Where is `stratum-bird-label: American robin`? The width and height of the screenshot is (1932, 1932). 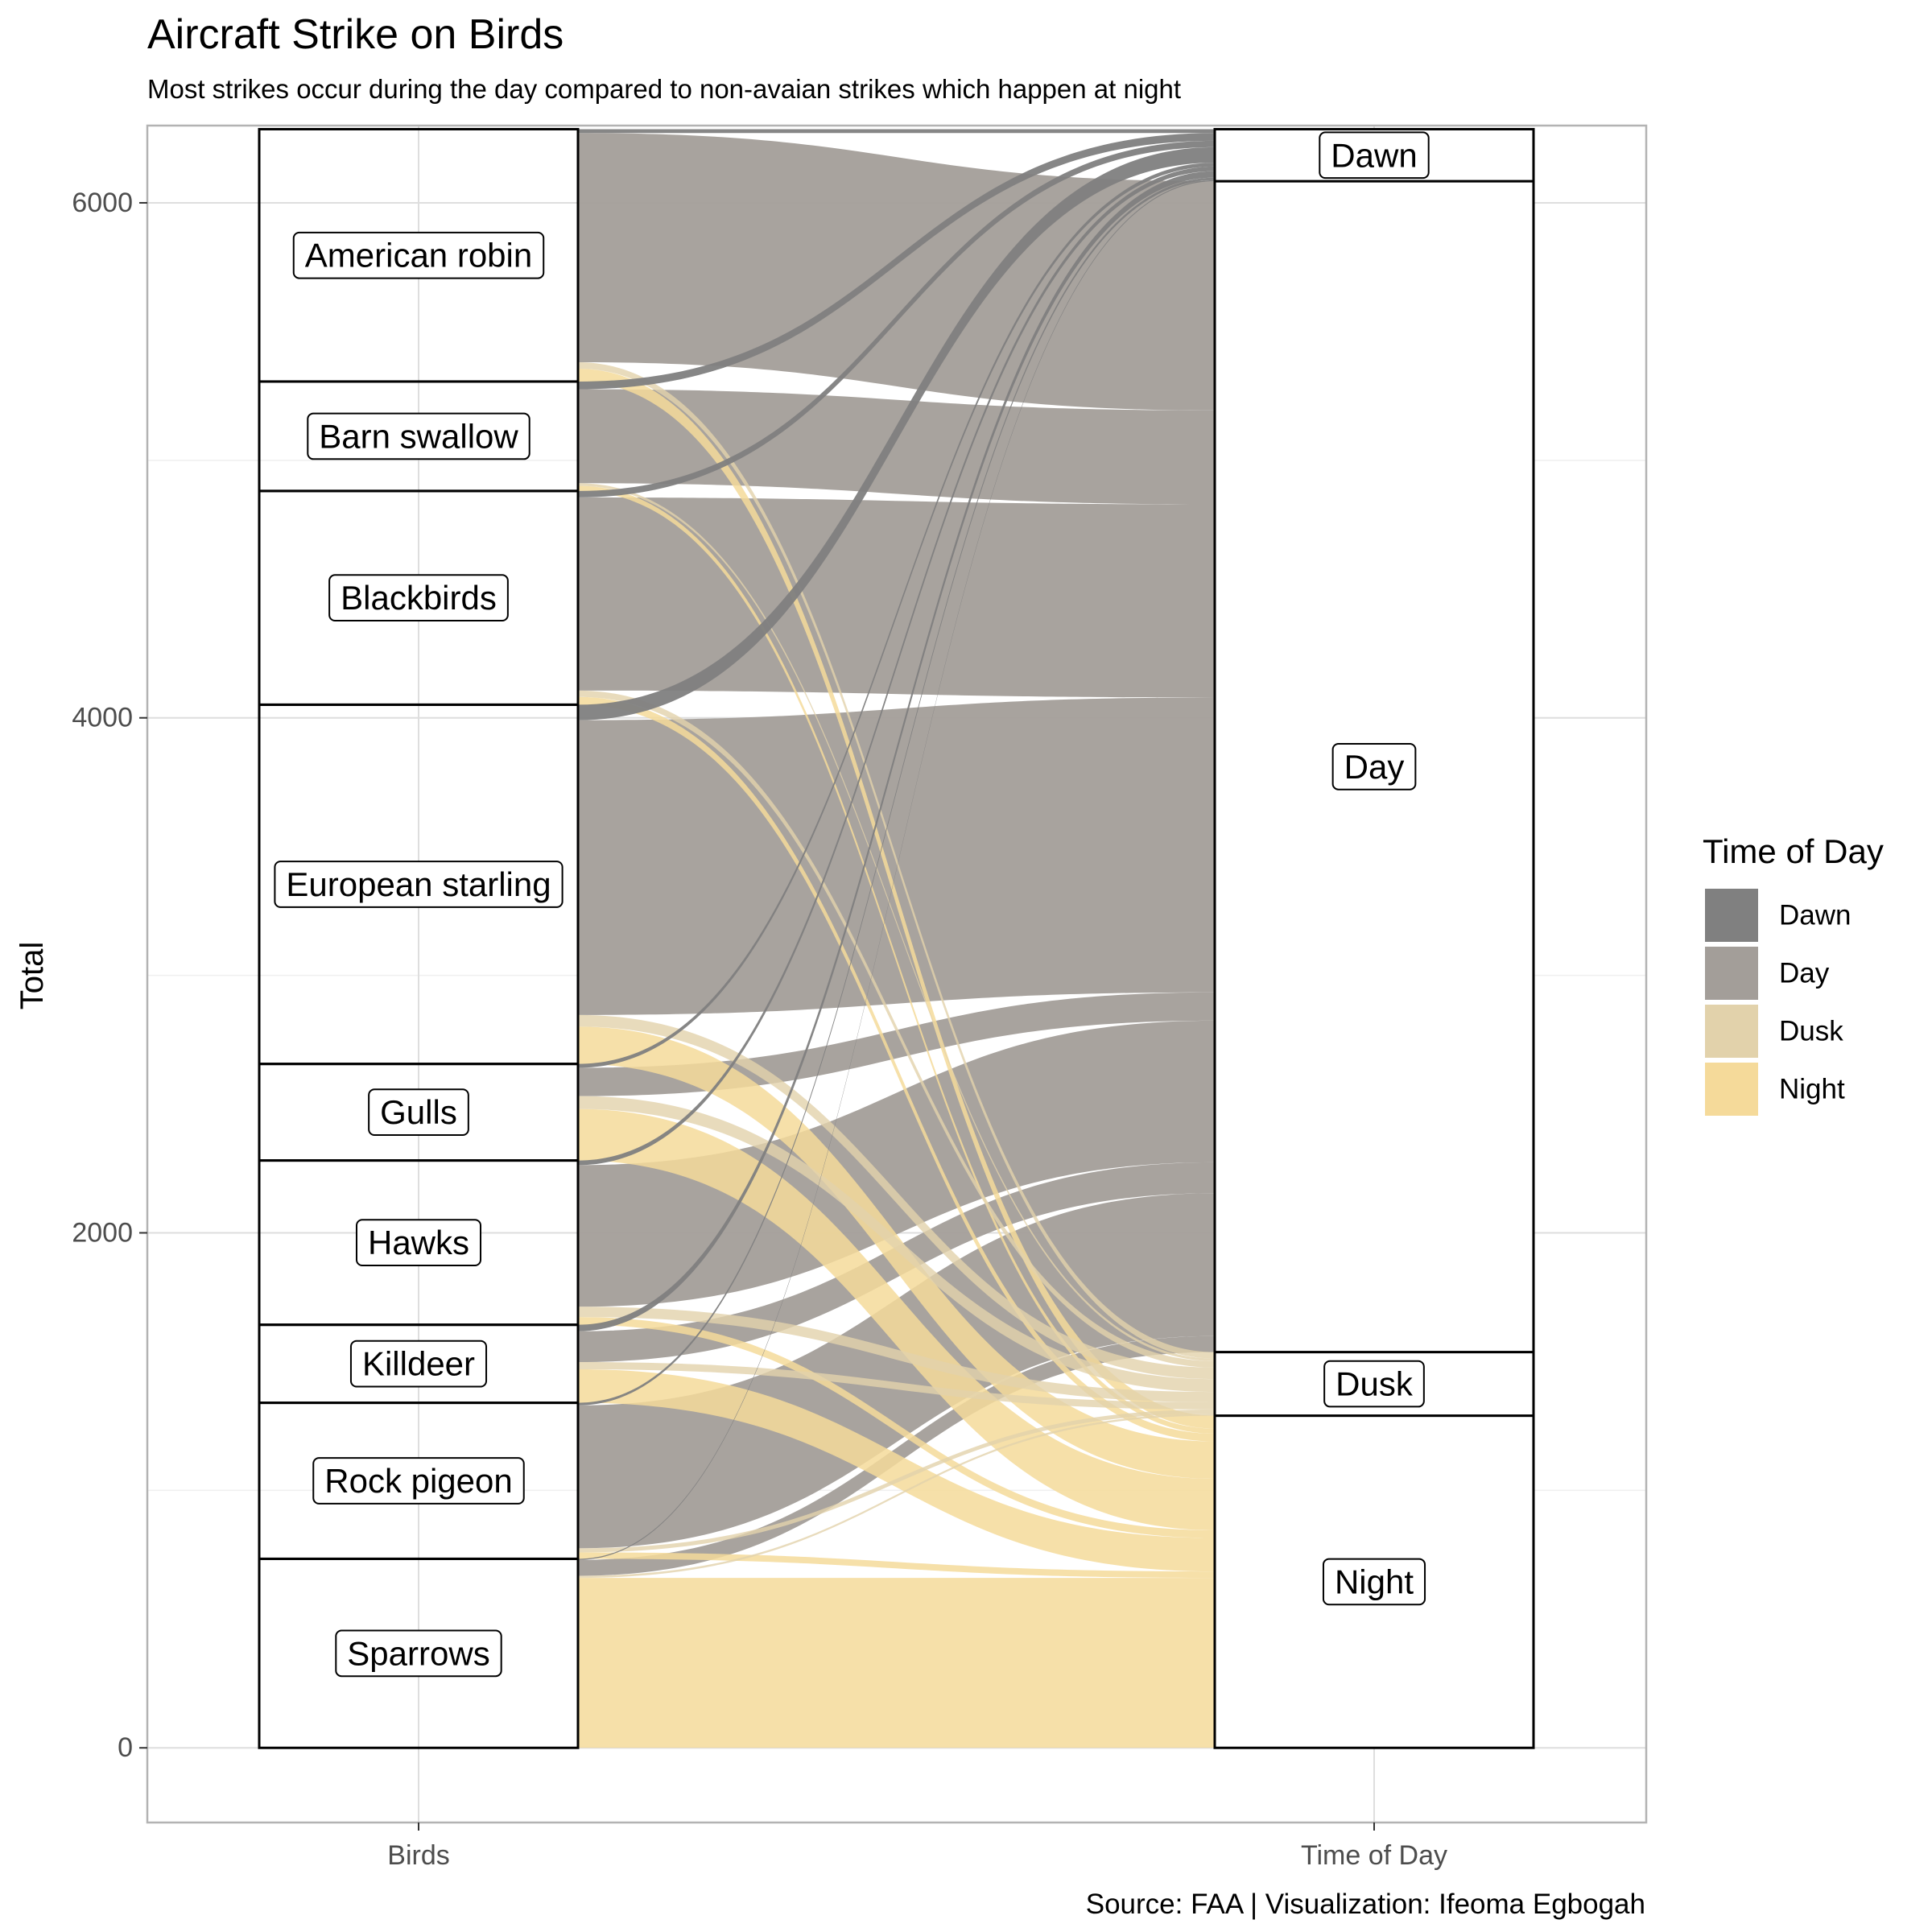 stratum-bird-label: American robin is located at coordinates (418, 256).